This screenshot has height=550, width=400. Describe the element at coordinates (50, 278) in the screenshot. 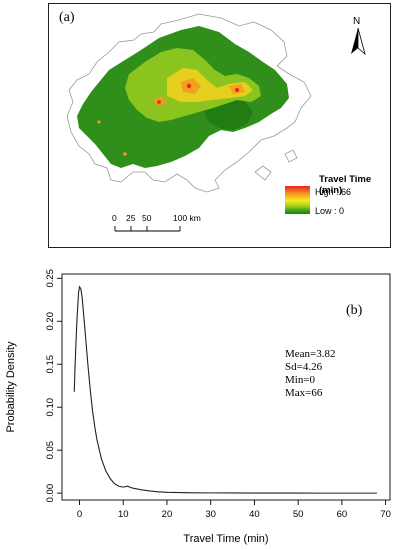

I see `y-tick-label: 0.25` at that location.